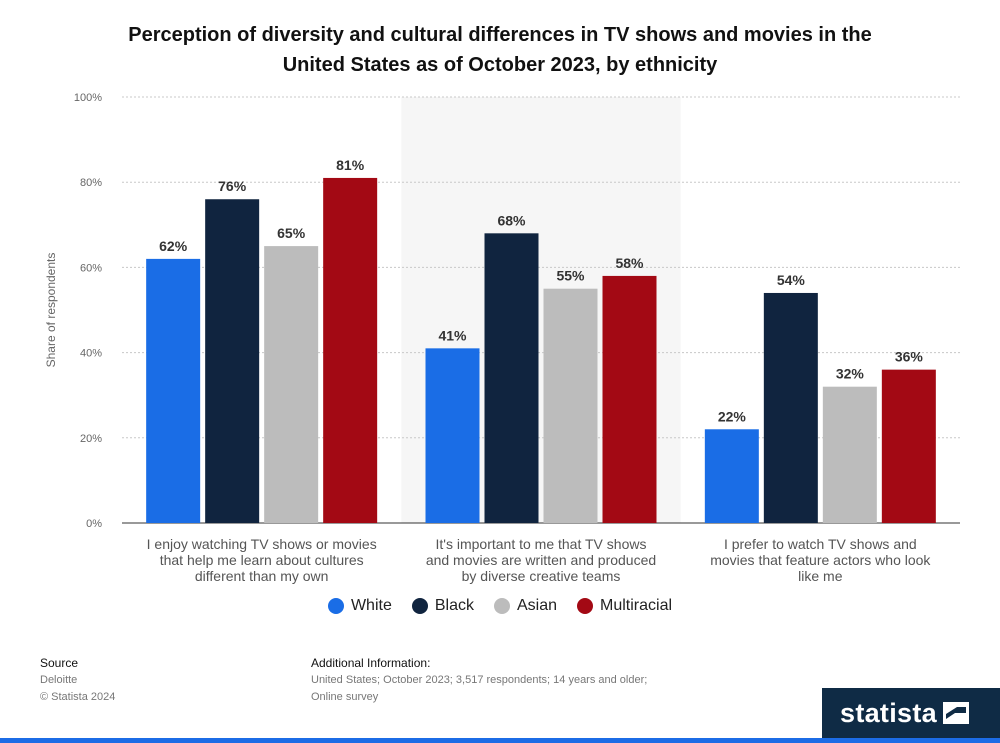  Describe the element at coordinates (91, 354) in the screenshot. I see `y-tick-label: 40%` at that location.